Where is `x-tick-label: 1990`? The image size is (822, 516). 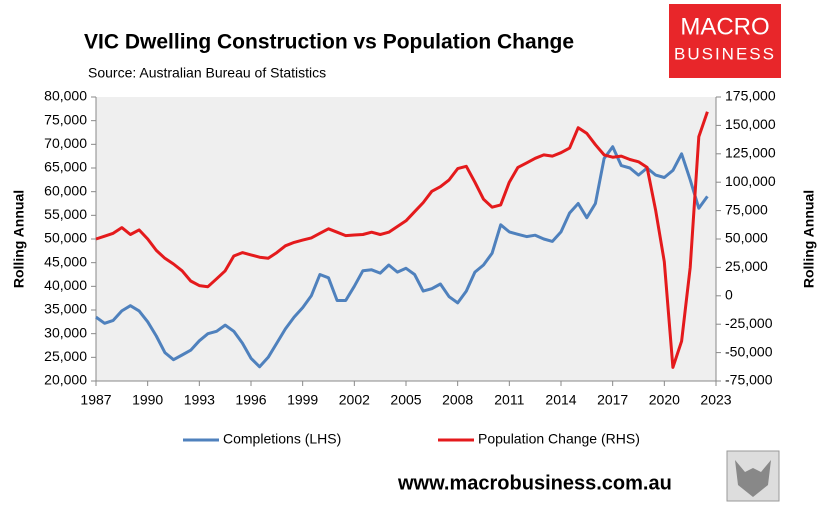
x-tick-label: 1990 is located at coordinates (147, 400).